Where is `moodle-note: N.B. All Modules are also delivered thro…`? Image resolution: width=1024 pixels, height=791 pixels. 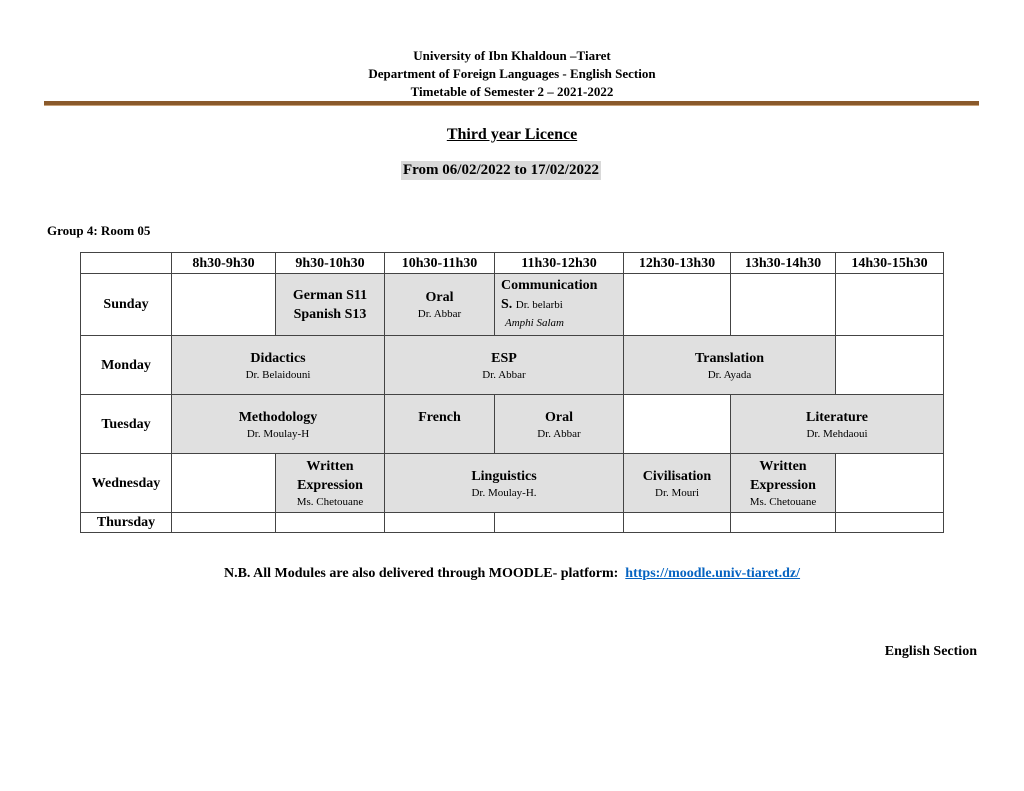
moodle-note: N.B. All Modules are also delivered thro… is located at coordinates (512, 573).